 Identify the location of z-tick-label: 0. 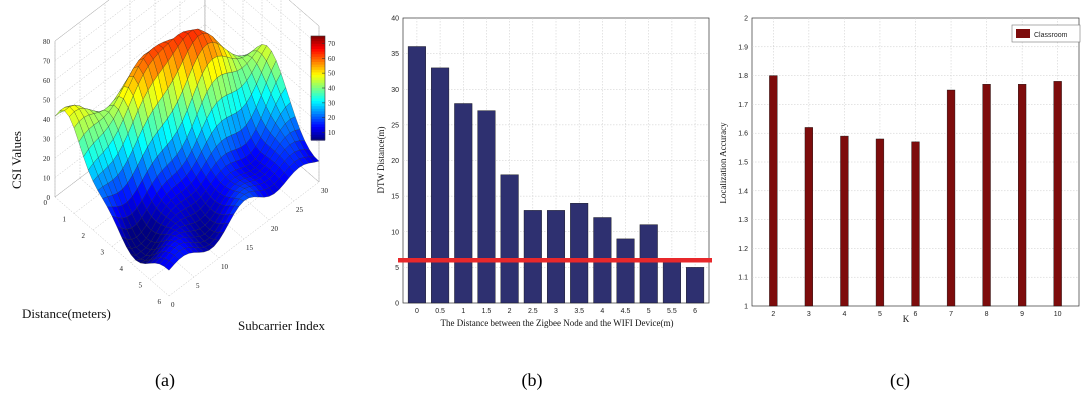
(49, 198).